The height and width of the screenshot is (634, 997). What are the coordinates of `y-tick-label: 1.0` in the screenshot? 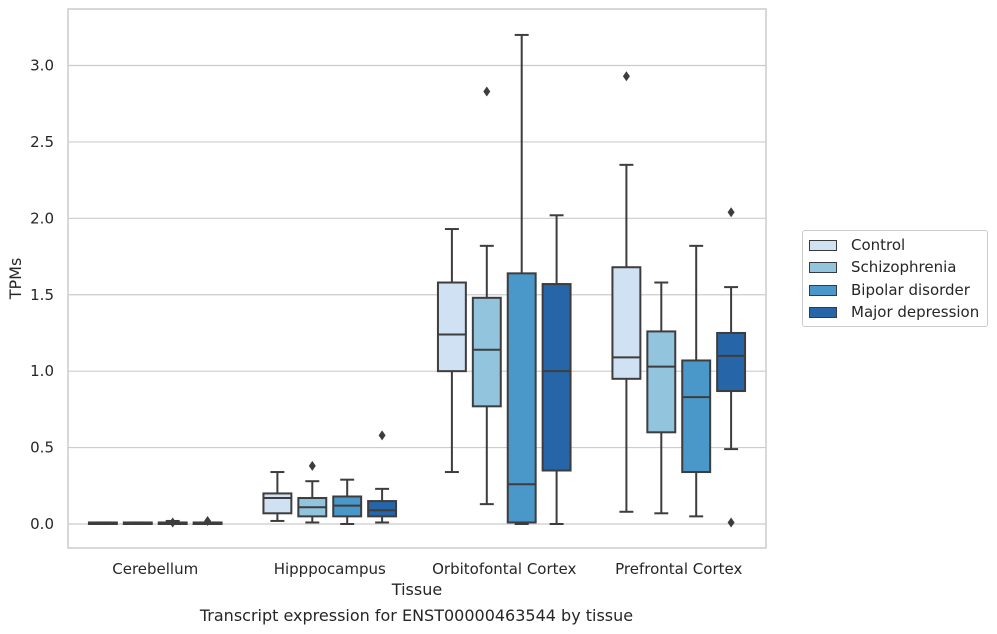 It's located at (42, 371).